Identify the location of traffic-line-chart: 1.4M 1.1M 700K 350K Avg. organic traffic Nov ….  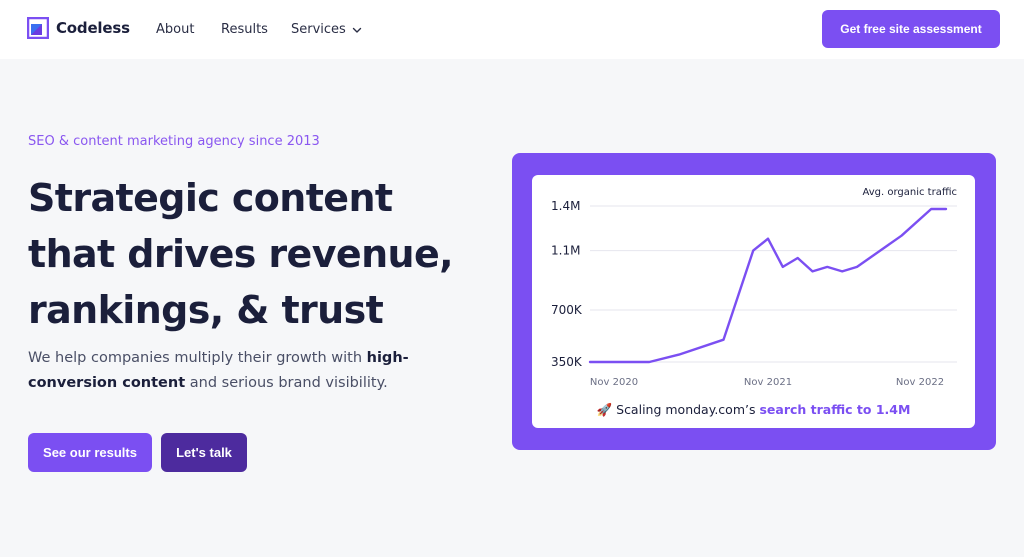
(754, 287).